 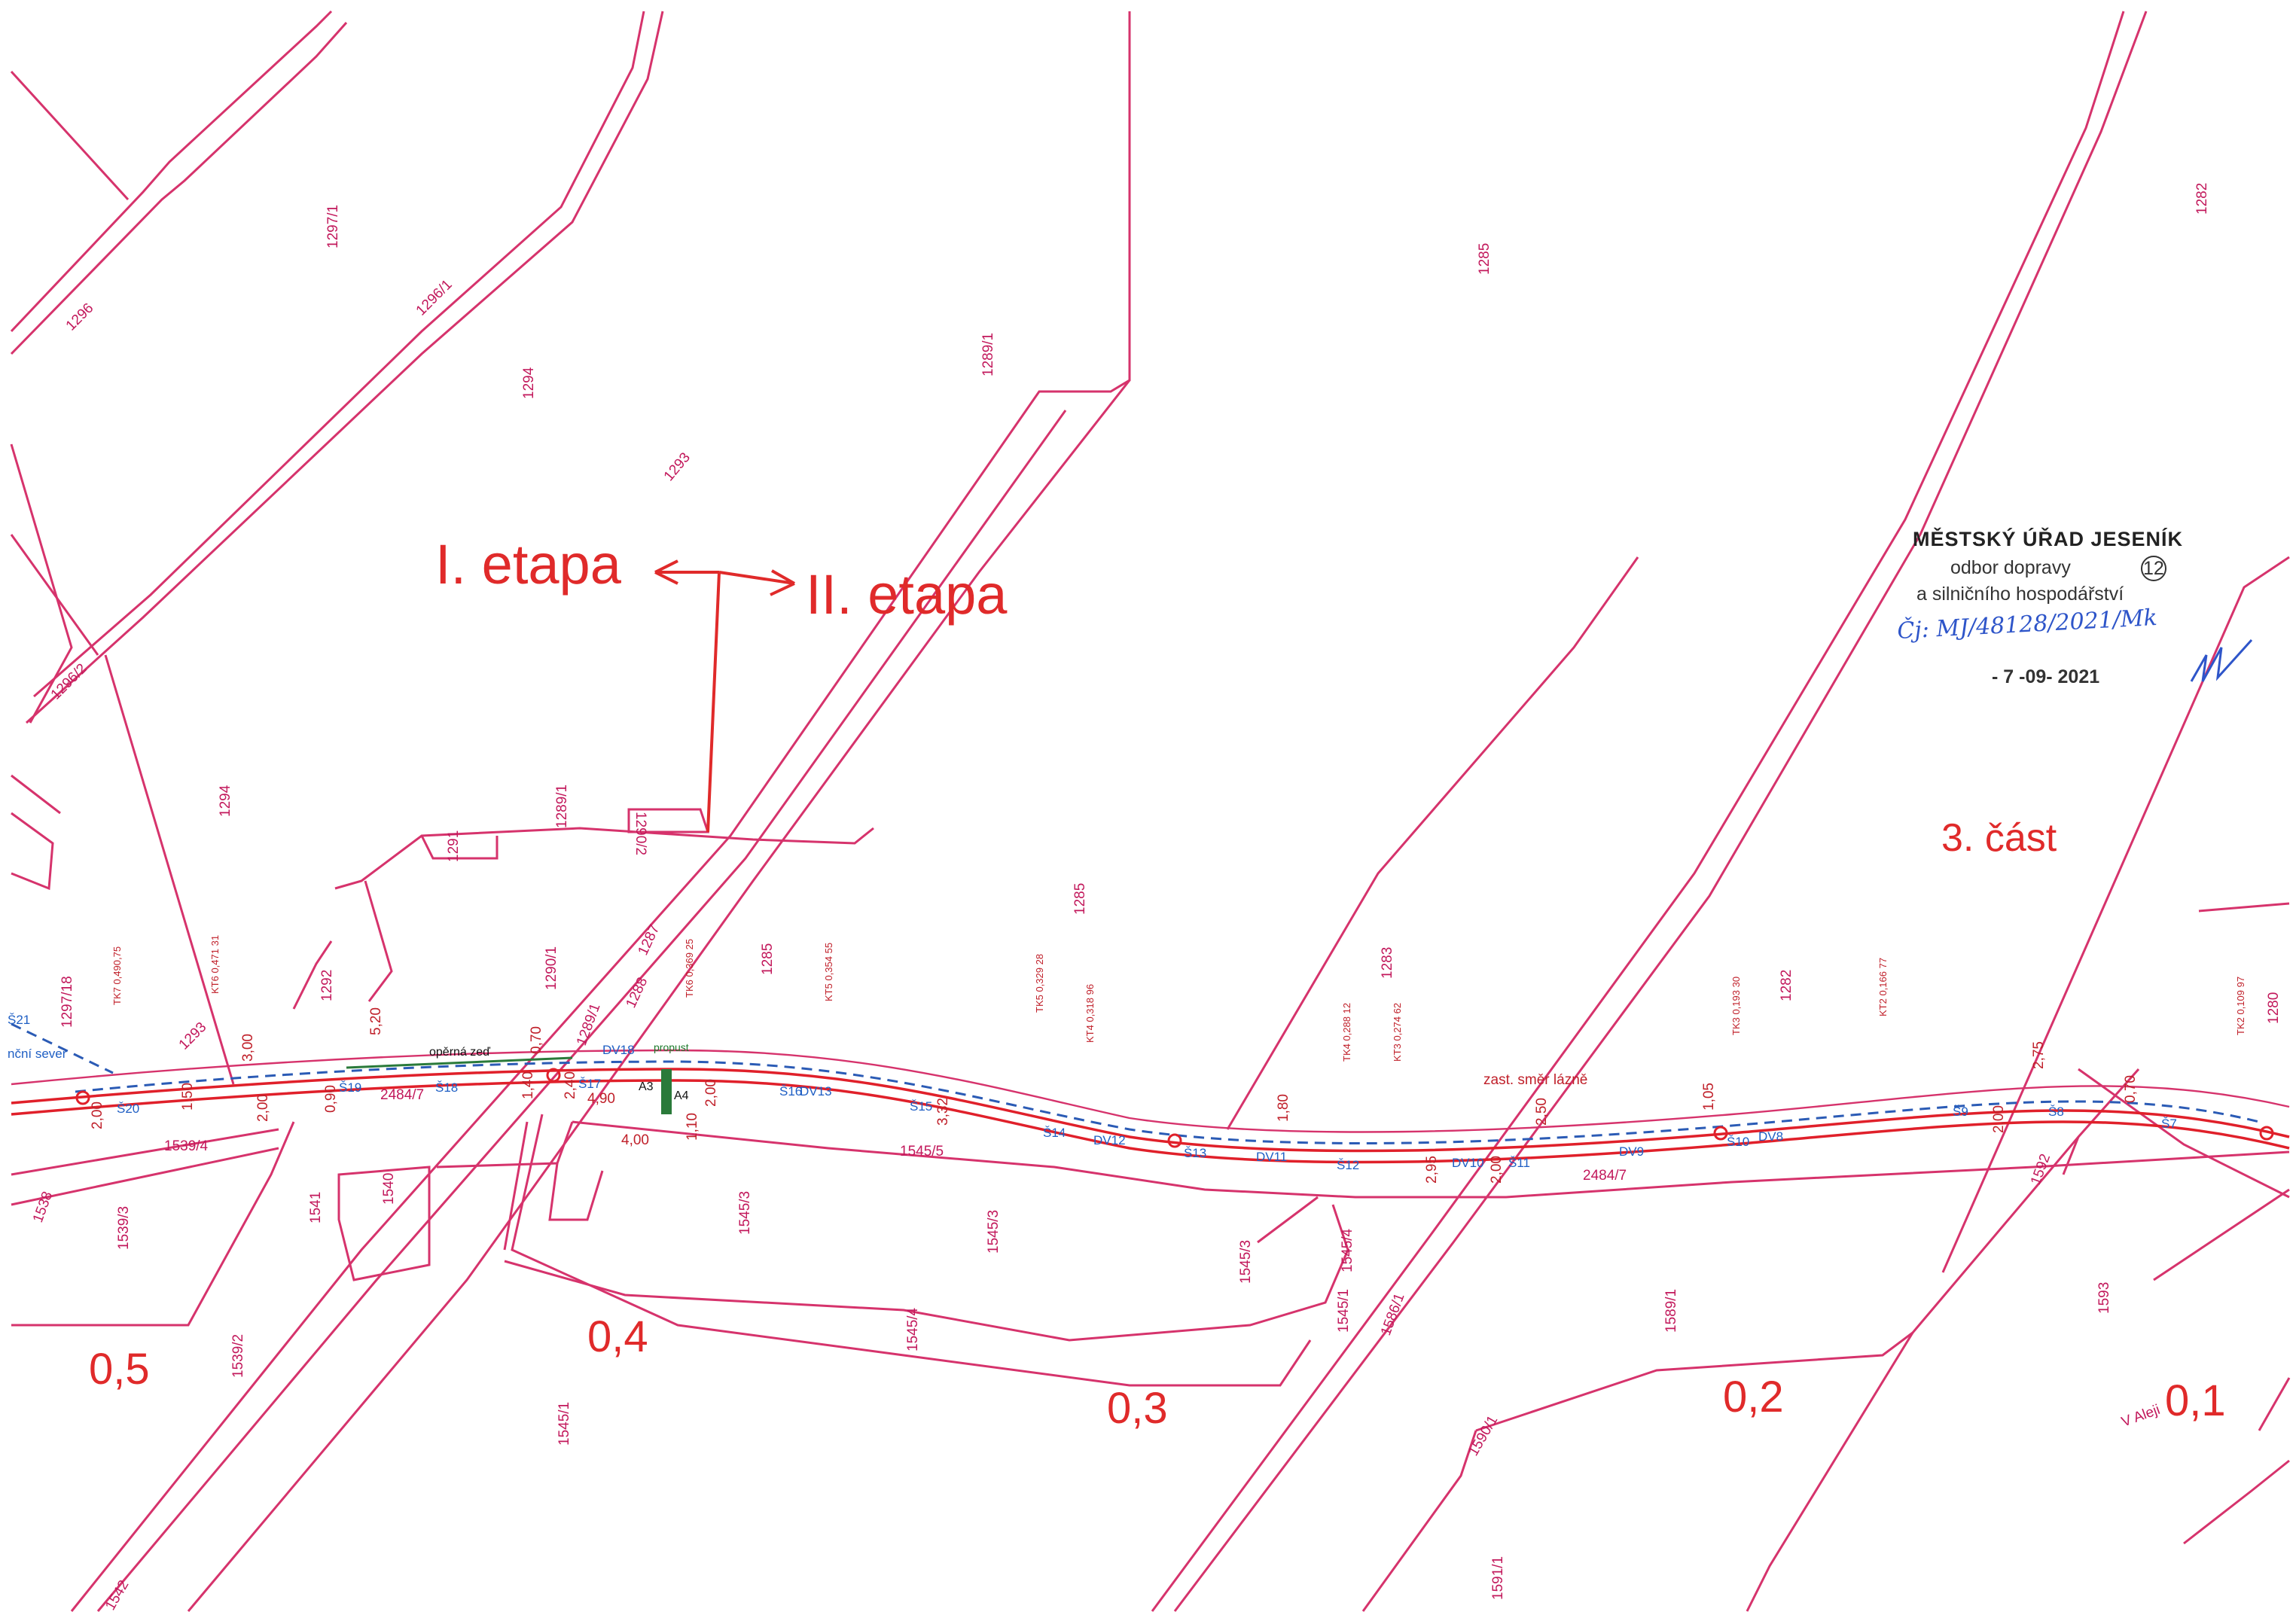 What do you see at coordinates (2028, 624) in the screenshot?
I see `stamp-ref-number: Čj: MJ/48128/2021/Mk` at bounding box center [2028, 624].